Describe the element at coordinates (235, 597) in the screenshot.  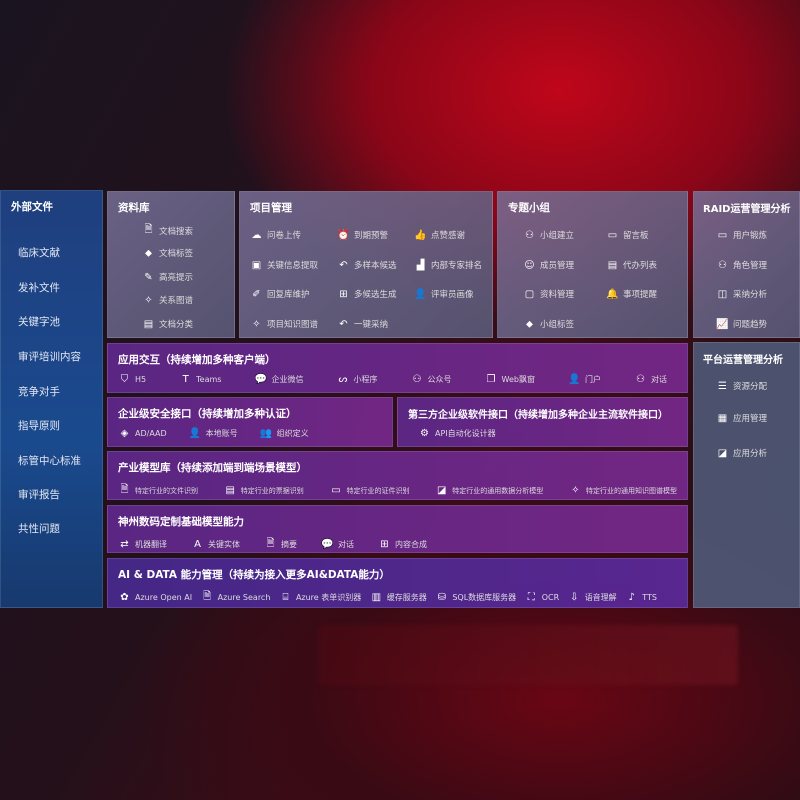
I see `ai-item: 🗎 Azure Search` at that location.